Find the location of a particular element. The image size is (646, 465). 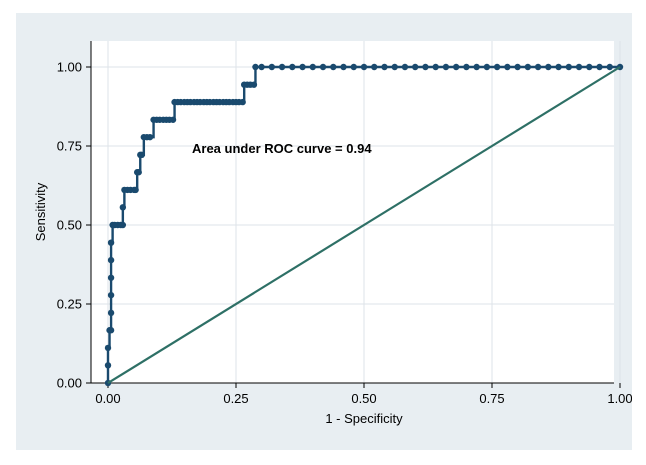

x-tick-labels: 0.00 0.25 0.50 0.75 1.00 is located at coordinates (363, 398).